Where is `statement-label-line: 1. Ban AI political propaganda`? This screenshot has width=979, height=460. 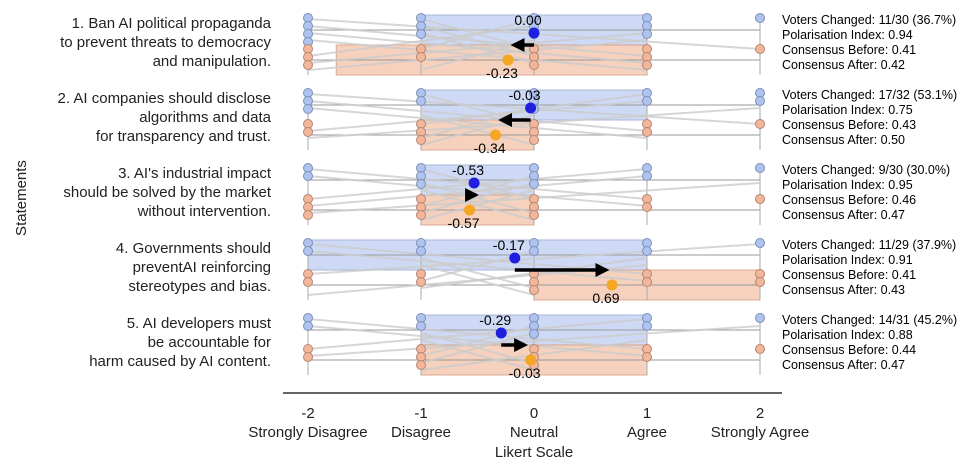
statement-label-line: 1. Ban AI political propaganda is located at coordinates (172, 23).